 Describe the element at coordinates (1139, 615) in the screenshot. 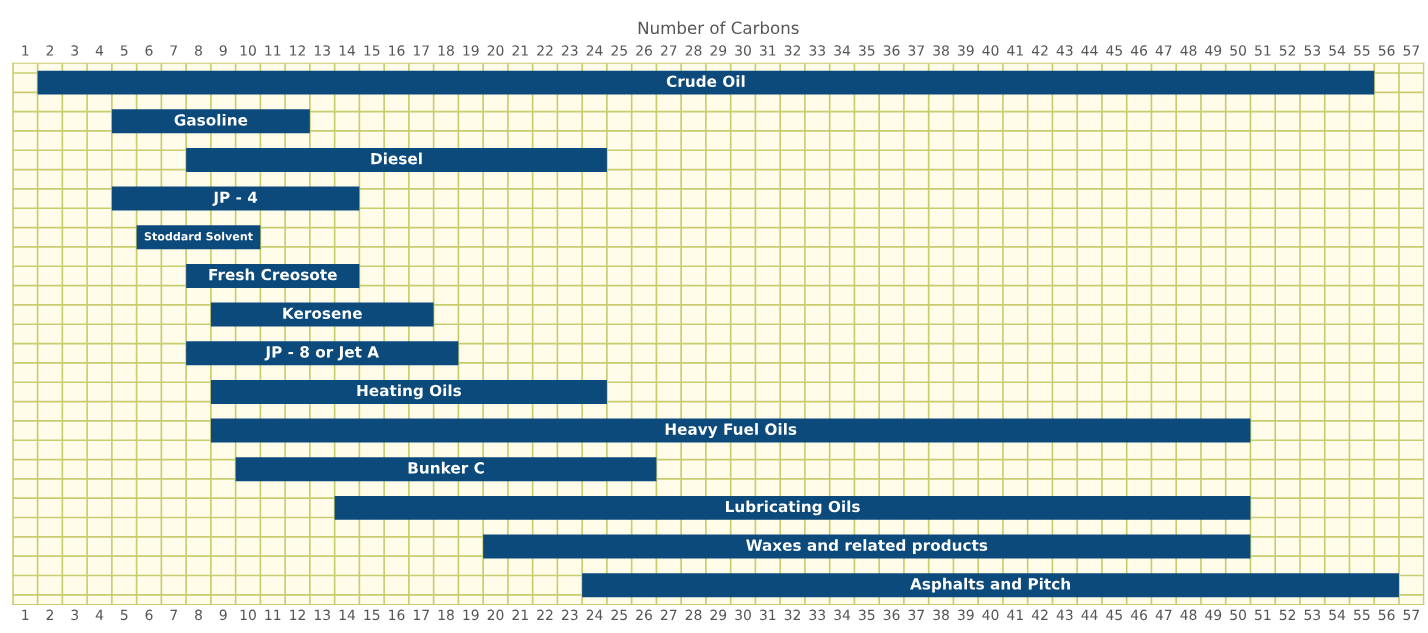

I see `x-tick-label: 46` at that location.